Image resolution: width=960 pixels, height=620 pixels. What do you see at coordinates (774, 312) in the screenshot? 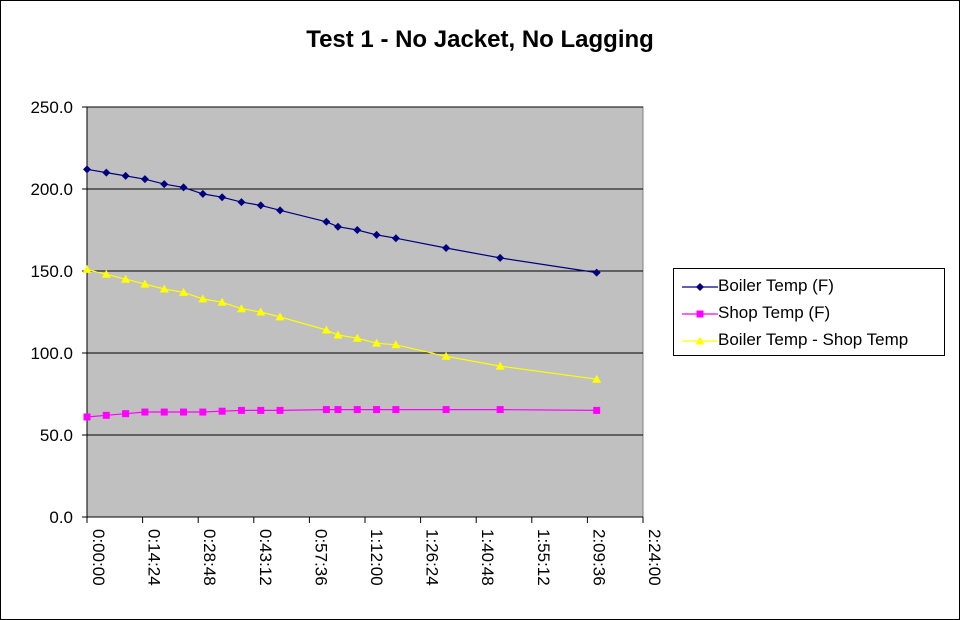
I see `legend-label-shop: Shop Temp (F)` at bounding box center [774, 312].